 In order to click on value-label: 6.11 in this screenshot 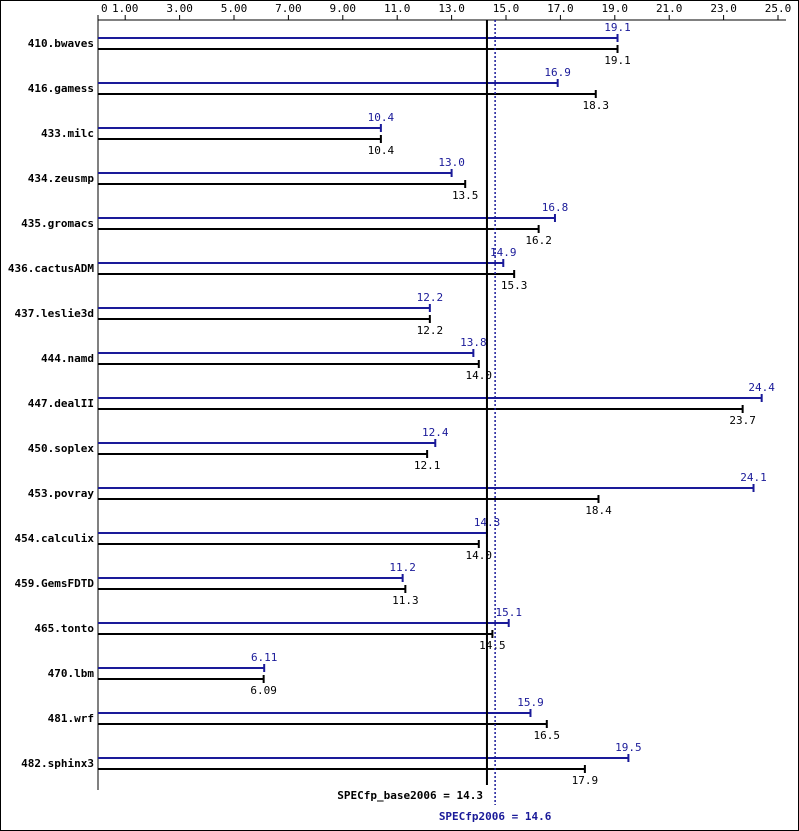, I will do `click(264, 657)`.